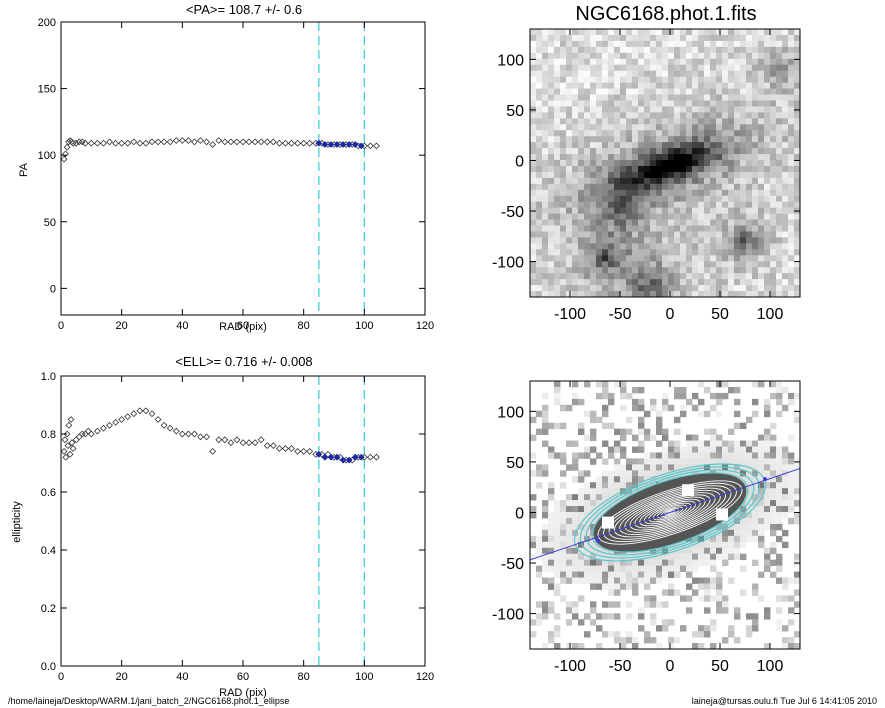 This screenshot has height=708, width=885. What do you see at coordinates (243, 361) in the screenshot?
I see `ell-plot-title: <ELL>= 0.716 +/- 0.008` at bounding box center [243, 361].